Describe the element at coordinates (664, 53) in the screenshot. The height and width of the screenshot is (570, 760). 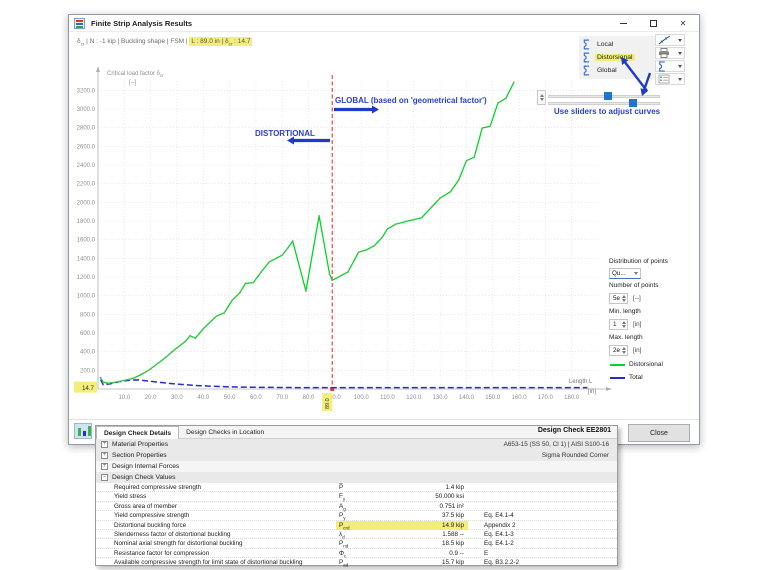
I see `printer-icon` at that location.